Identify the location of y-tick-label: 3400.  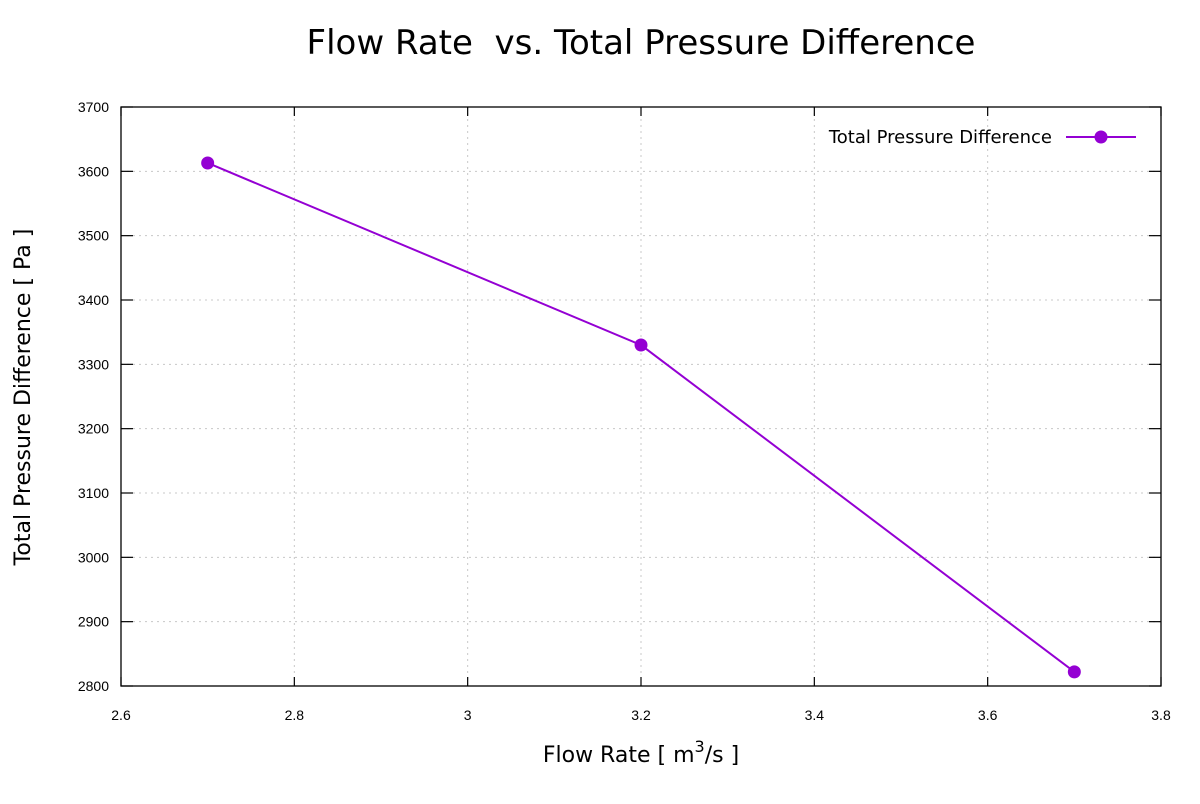
(93, 300).